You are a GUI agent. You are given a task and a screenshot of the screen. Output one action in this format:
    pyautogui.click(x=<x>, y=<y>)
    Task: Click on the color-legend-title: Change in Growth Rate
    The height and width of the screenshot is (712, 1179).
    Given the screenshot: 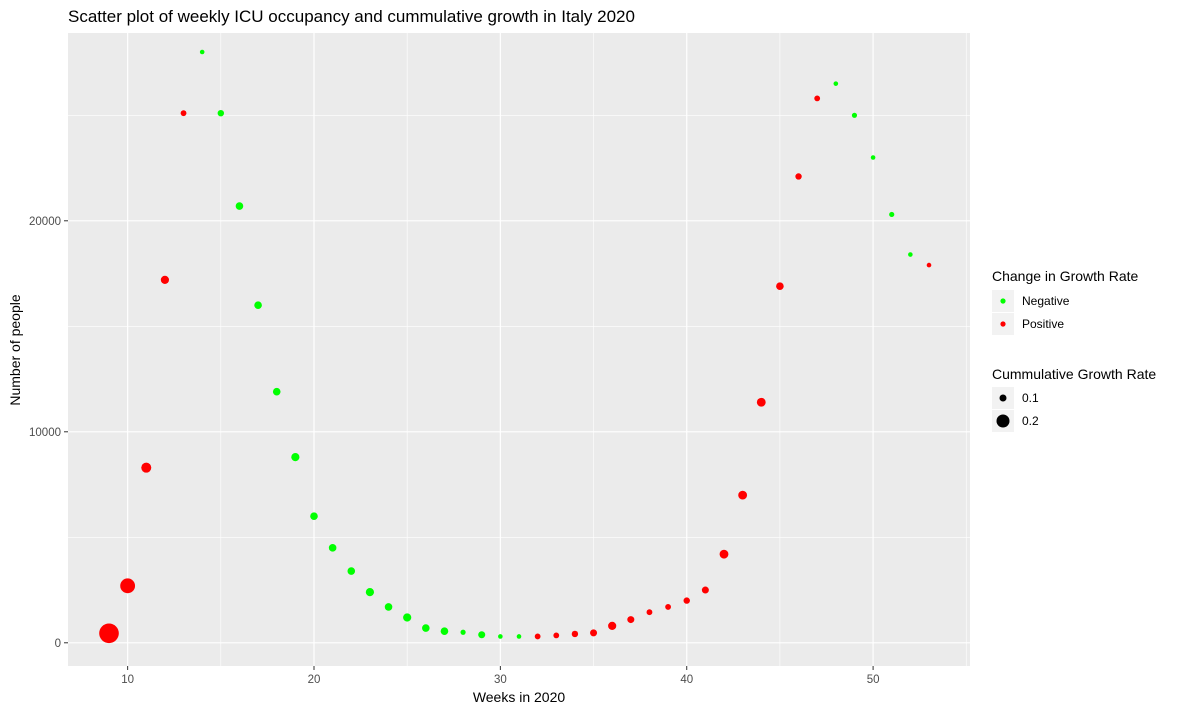 What is the action you would take?
    pyautogui.click(x=1065, y=276)
    